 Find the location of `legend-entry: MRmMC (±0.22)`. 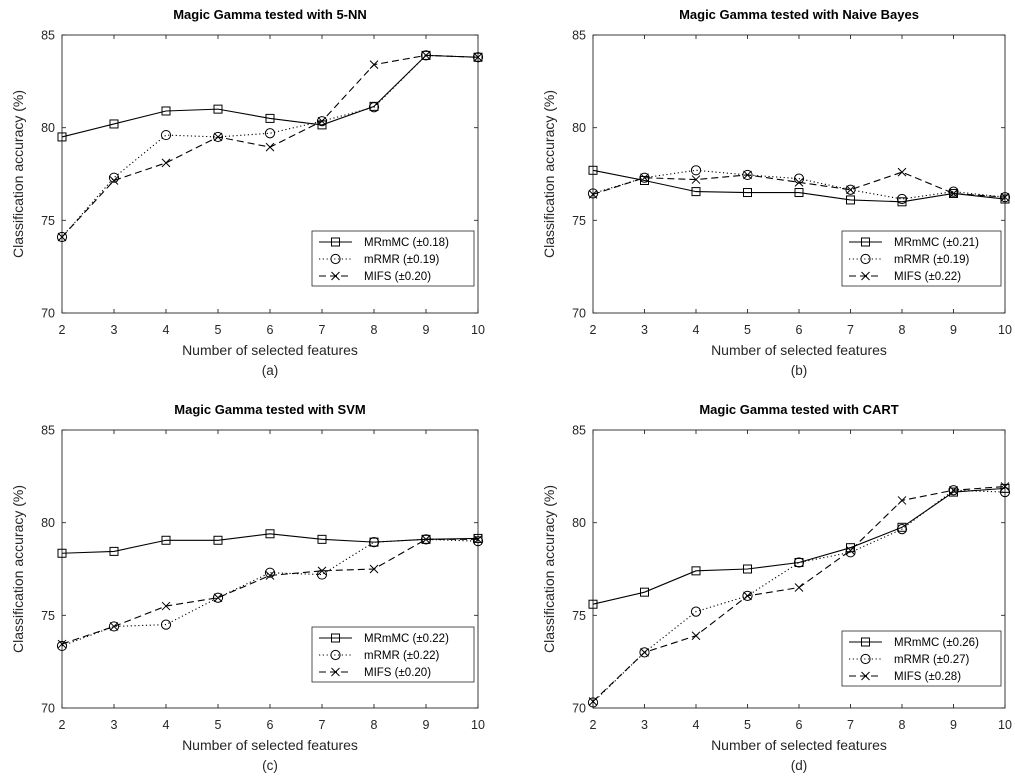

legend-entry: MRmMC (±0.22) is located at coordinates (406, 639).